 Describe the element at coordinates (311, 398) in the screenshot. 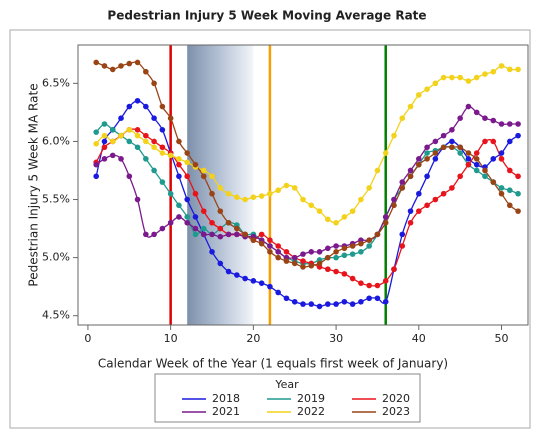

I see `legend-label: 2019` at that location.